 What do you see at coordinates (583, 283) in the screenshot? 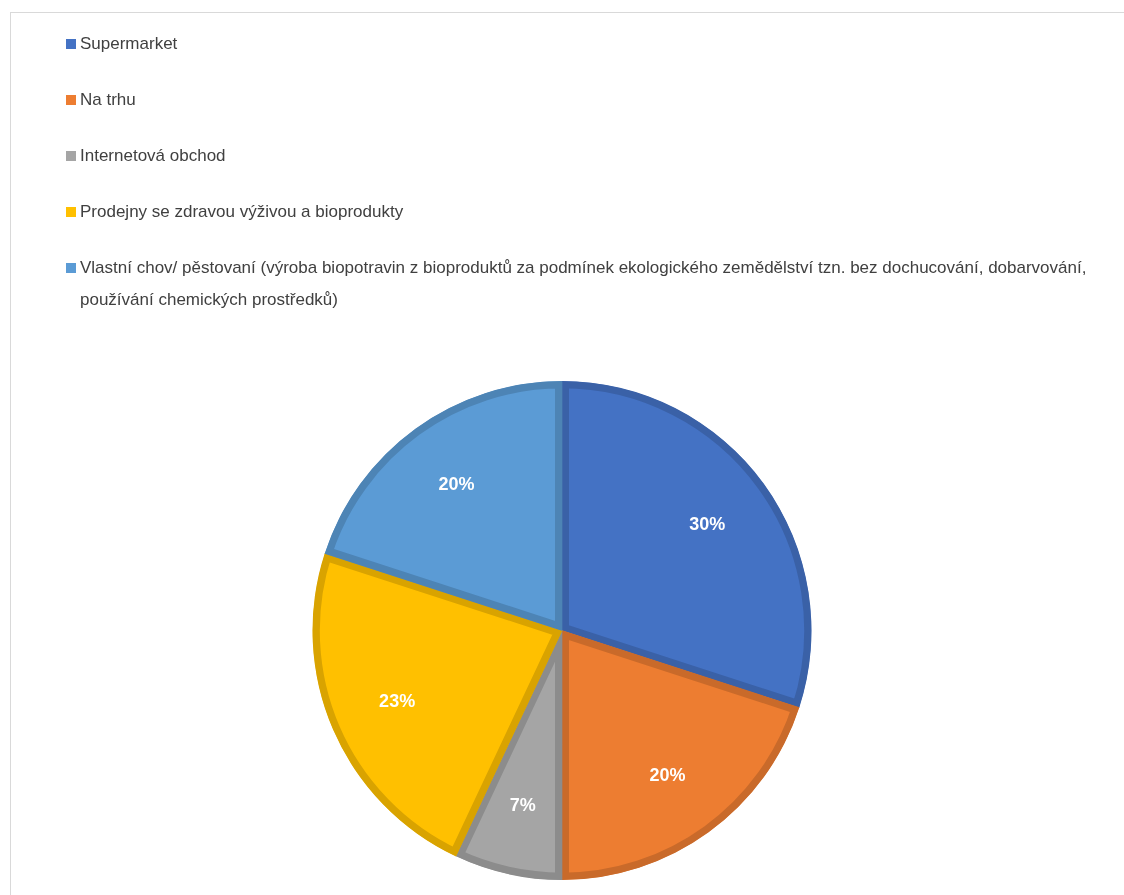
I see `legend-label: Vlastní chov/ pěstovaní (výroba biopotravin z bioproduktů za podmínek ekologického zemědělství tzn. bez dochucování, dobarvování, používání chemických prostředků)` at bounding box center [583, 283].